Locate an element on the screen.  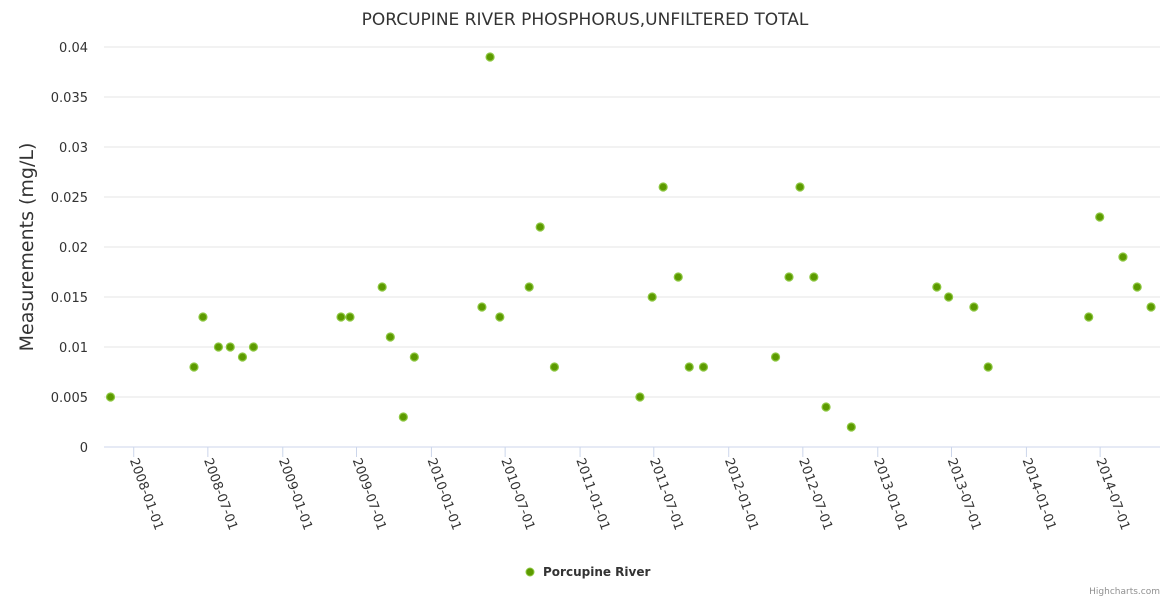
y-tick-label: 0.005 is located at coordinates (69, 398).